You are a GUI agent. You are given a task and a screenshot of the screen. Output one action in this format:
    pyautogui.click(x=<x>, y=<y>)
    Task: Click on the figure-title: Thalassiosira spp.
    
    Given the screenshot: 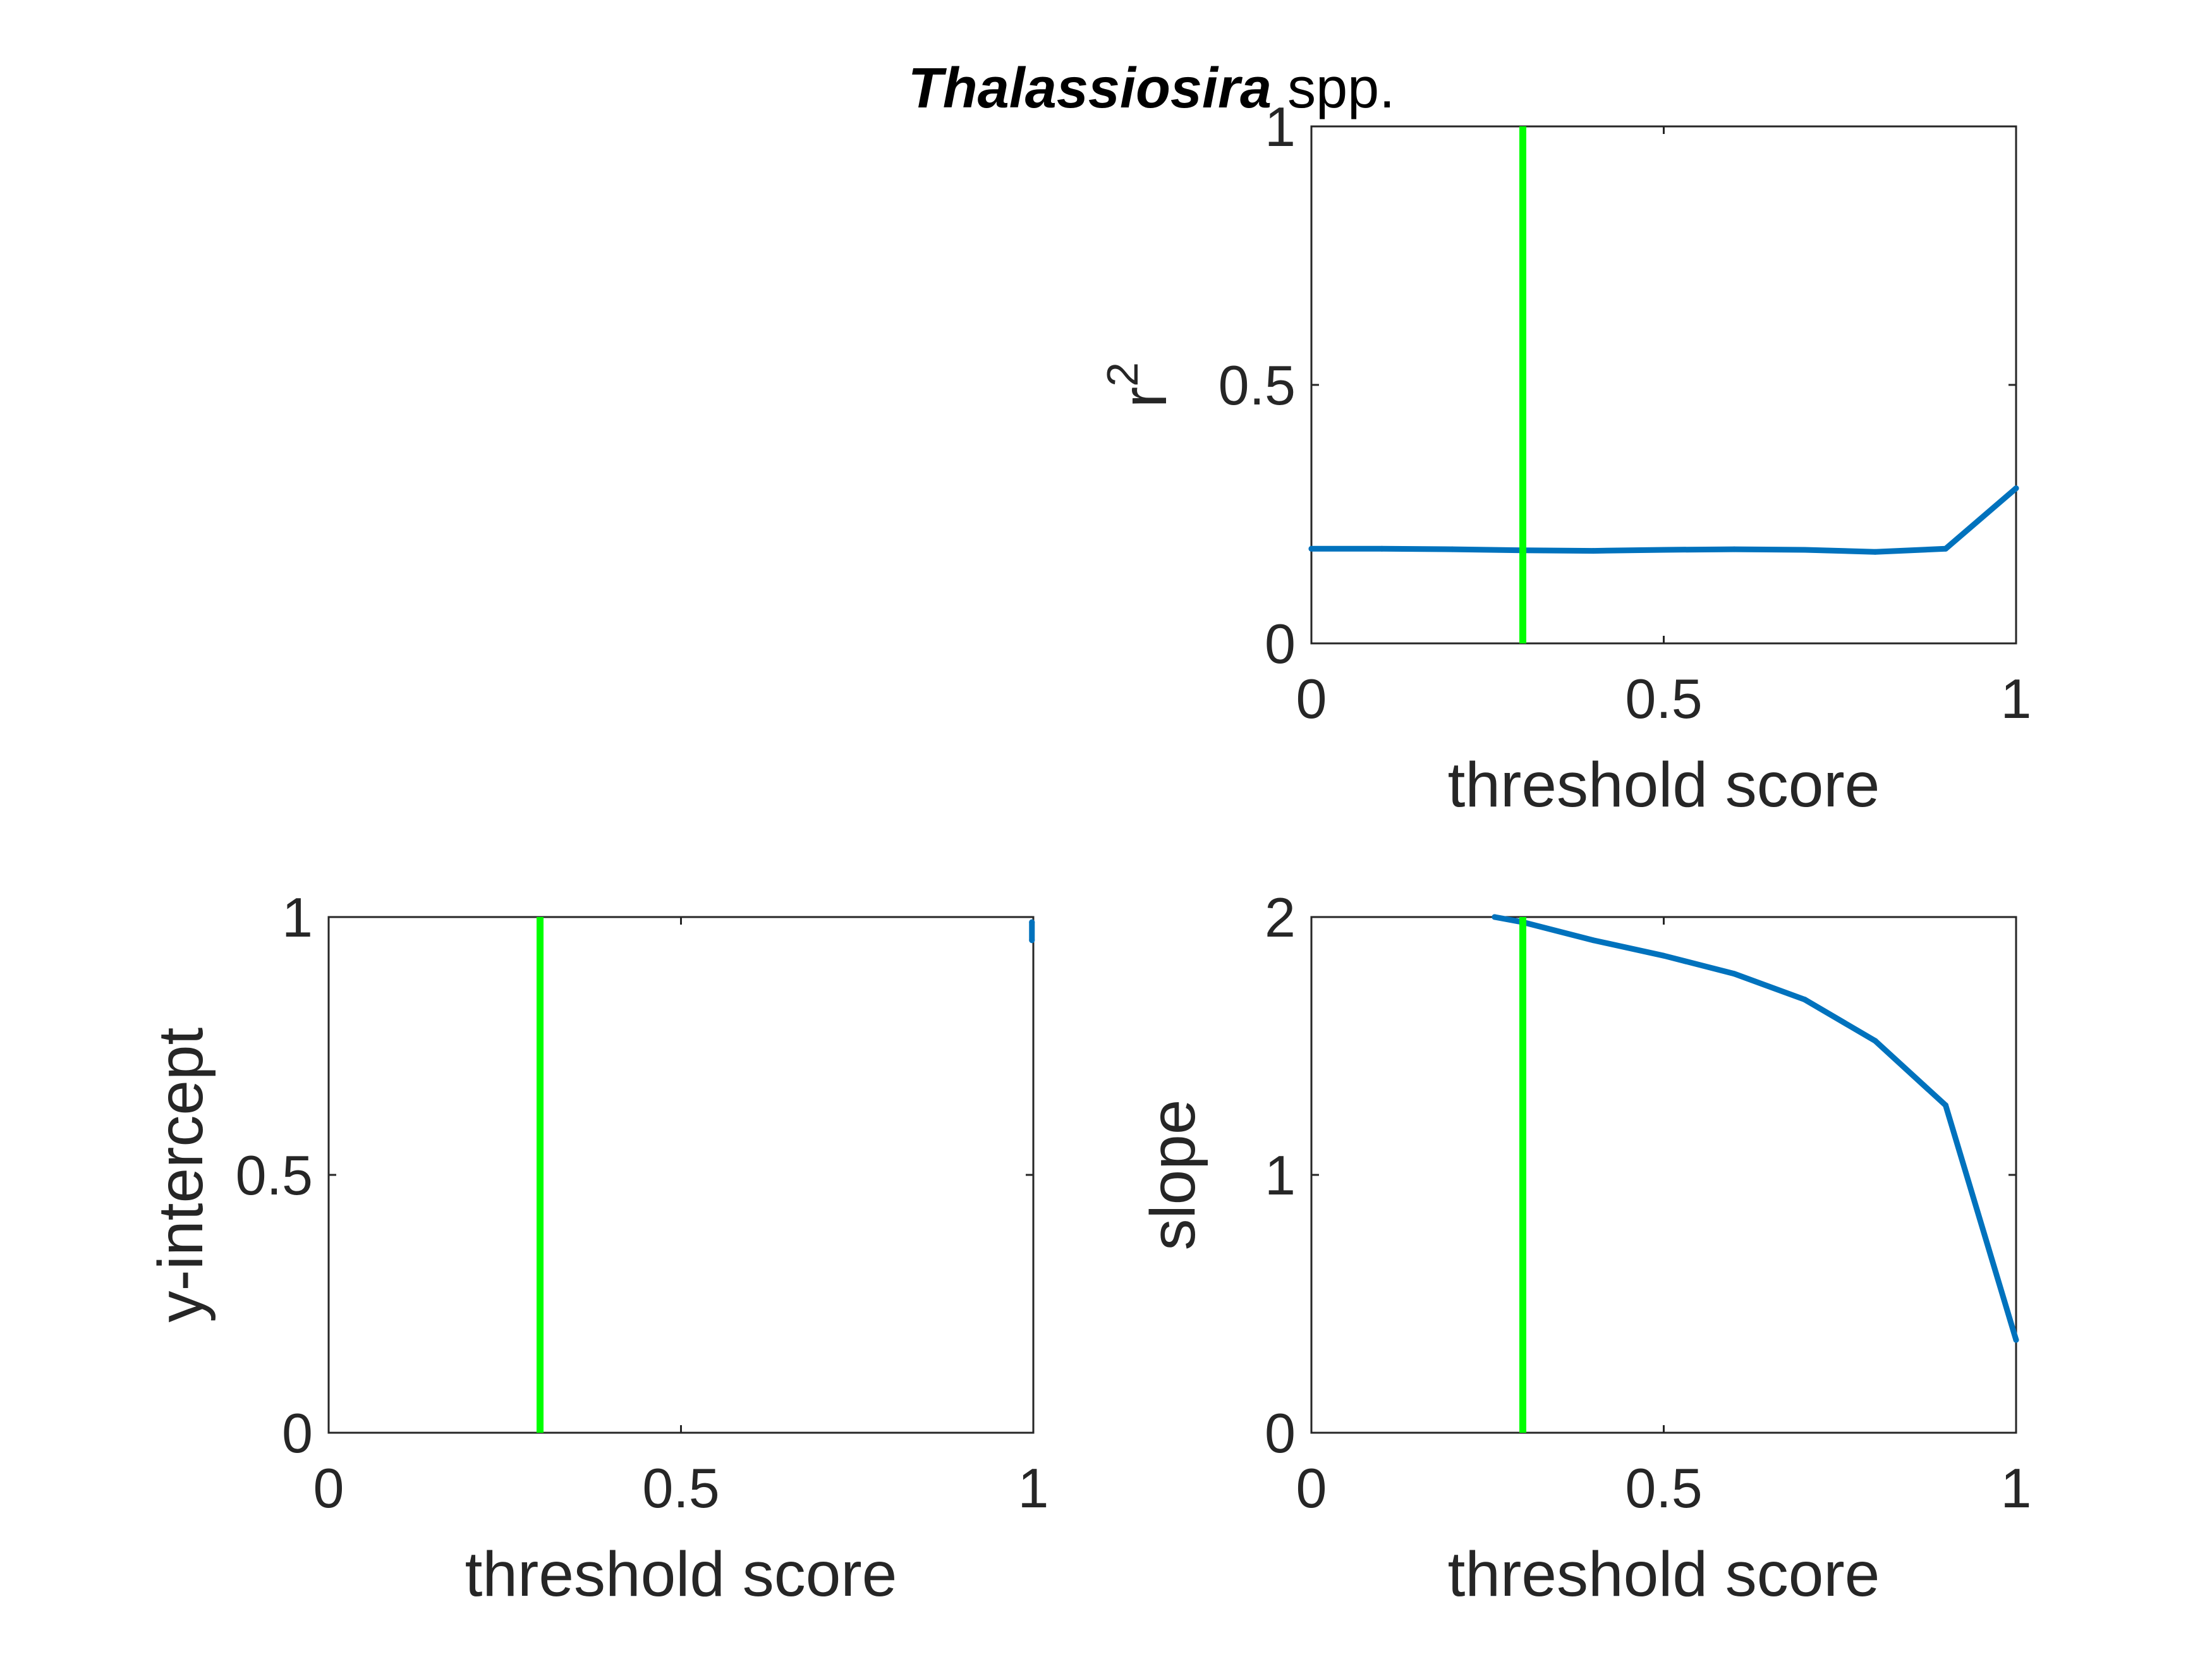 What is the action you would take?
    pyautogui.click(x=1151, y=88)
    